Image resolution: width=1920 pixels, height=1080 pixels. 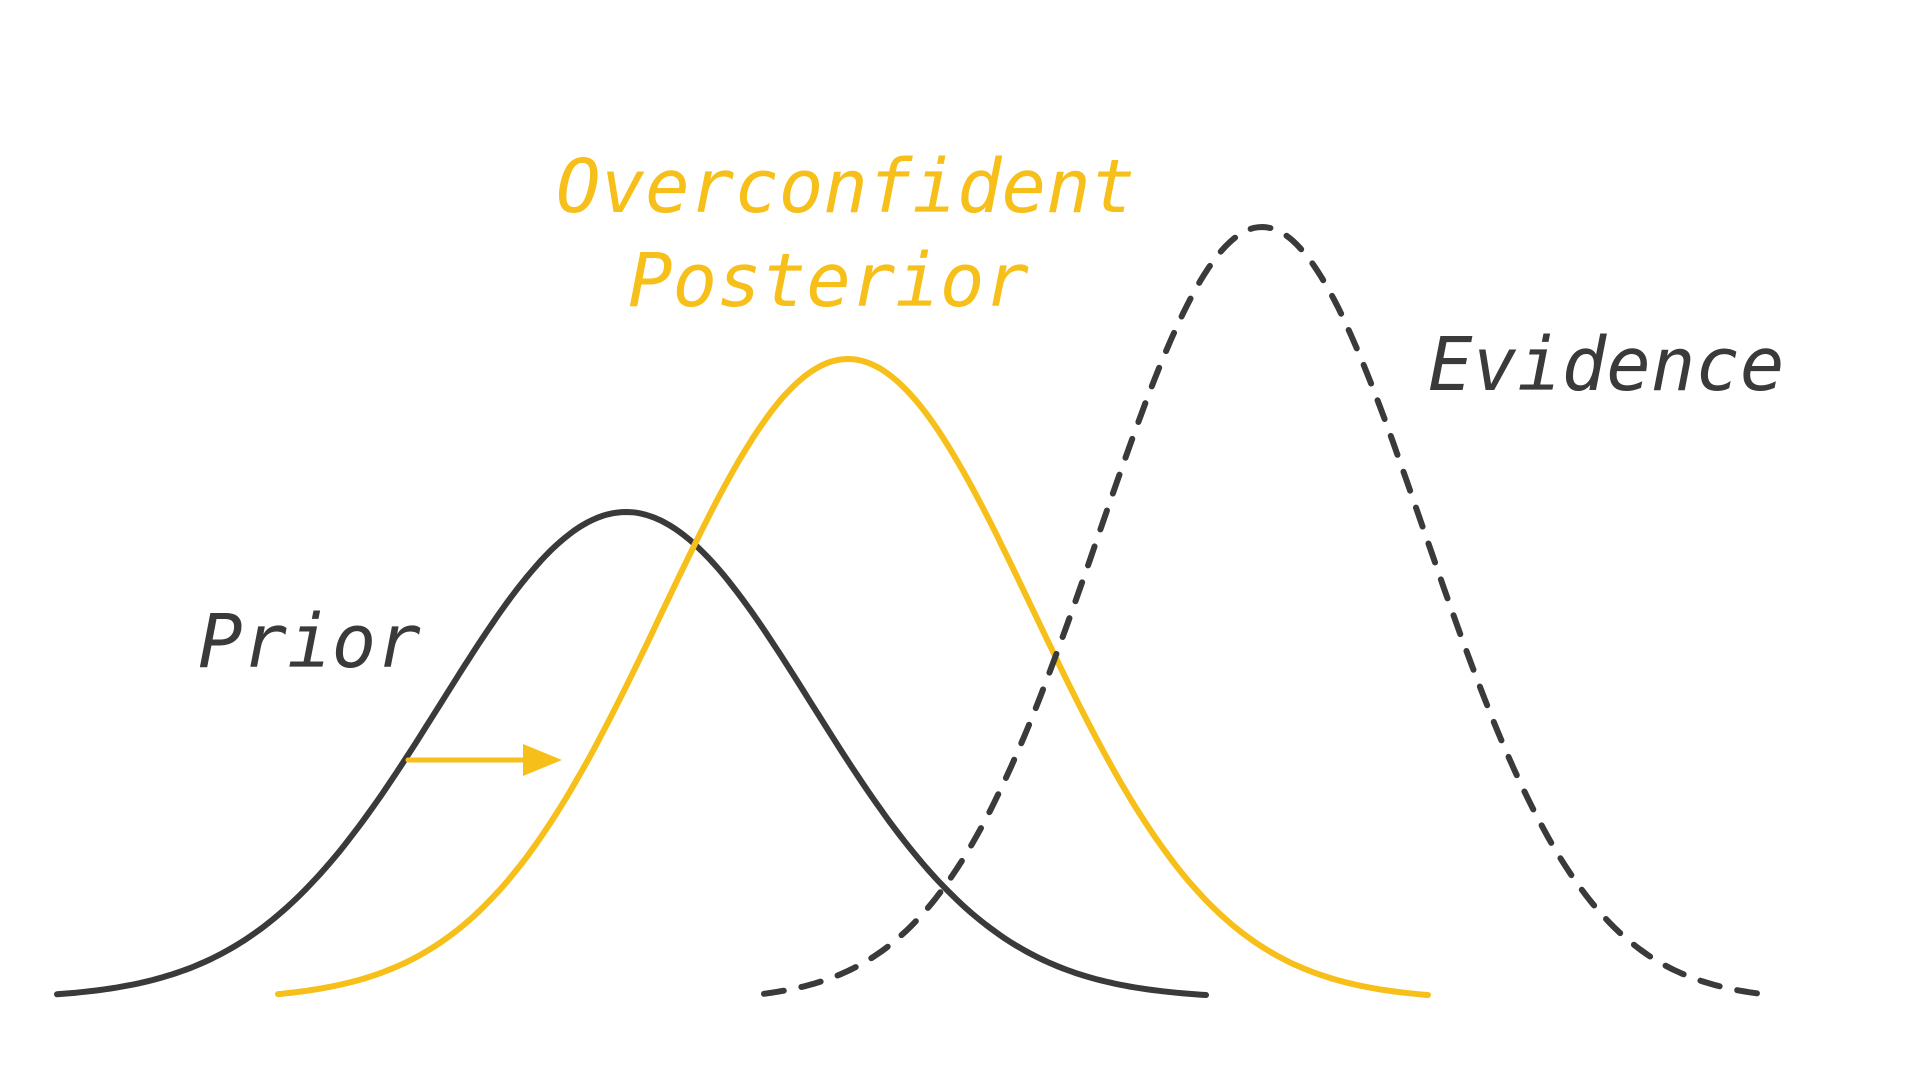 I want to click on arrow-right-icon, so click(x=483, y=760).